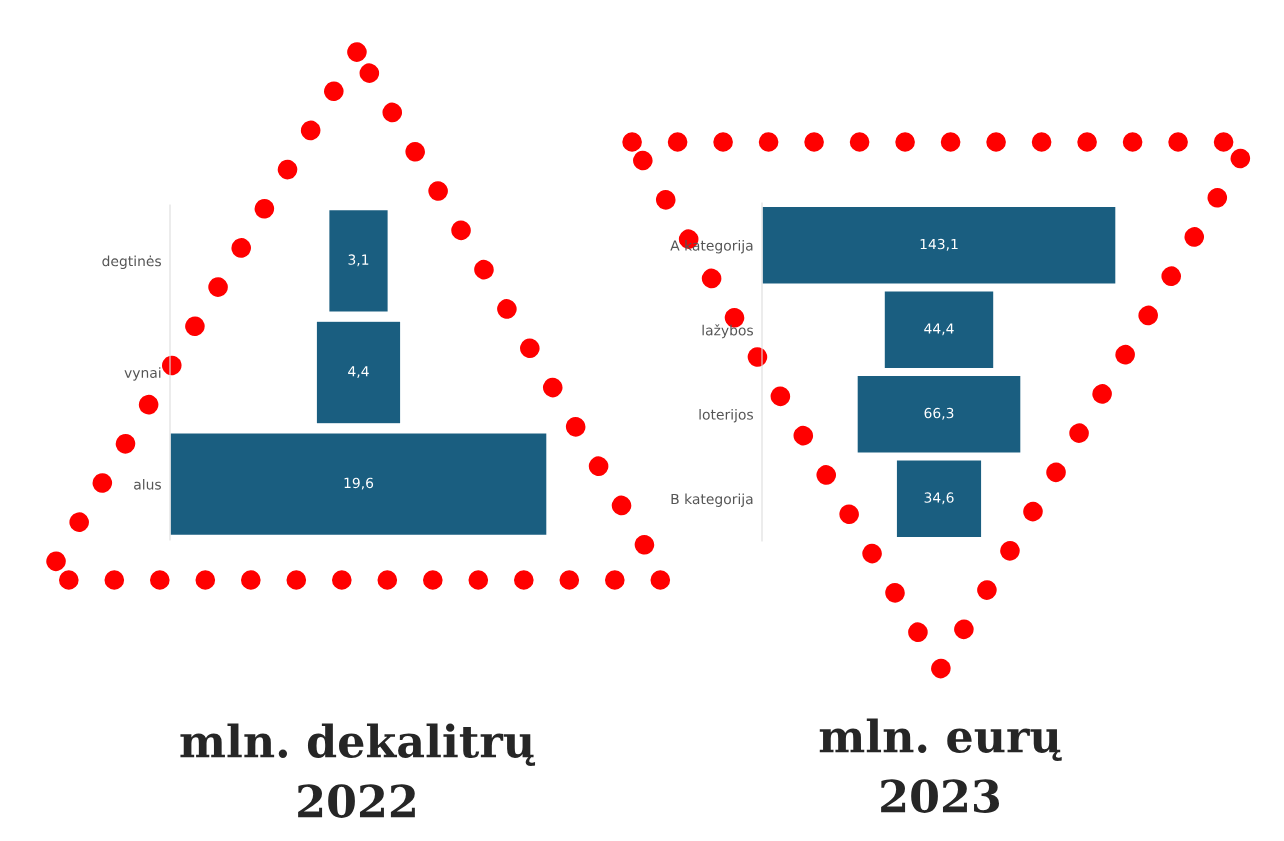 This screenshot has width=1284, height=841. Describe the element at coordinates (940, 796) in the screenshot. I see `text: 2023` at that location.